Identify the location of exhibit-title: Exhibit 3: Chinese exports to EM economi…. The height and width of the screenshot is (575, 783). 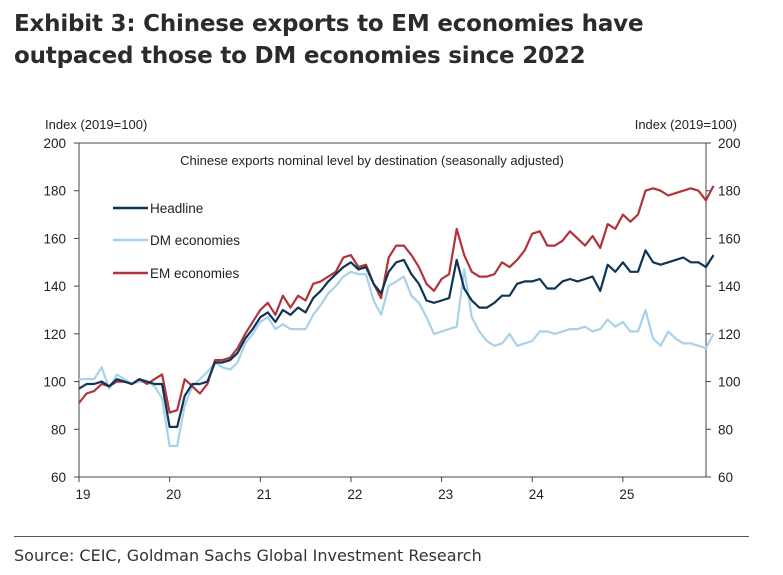
(329, 40).